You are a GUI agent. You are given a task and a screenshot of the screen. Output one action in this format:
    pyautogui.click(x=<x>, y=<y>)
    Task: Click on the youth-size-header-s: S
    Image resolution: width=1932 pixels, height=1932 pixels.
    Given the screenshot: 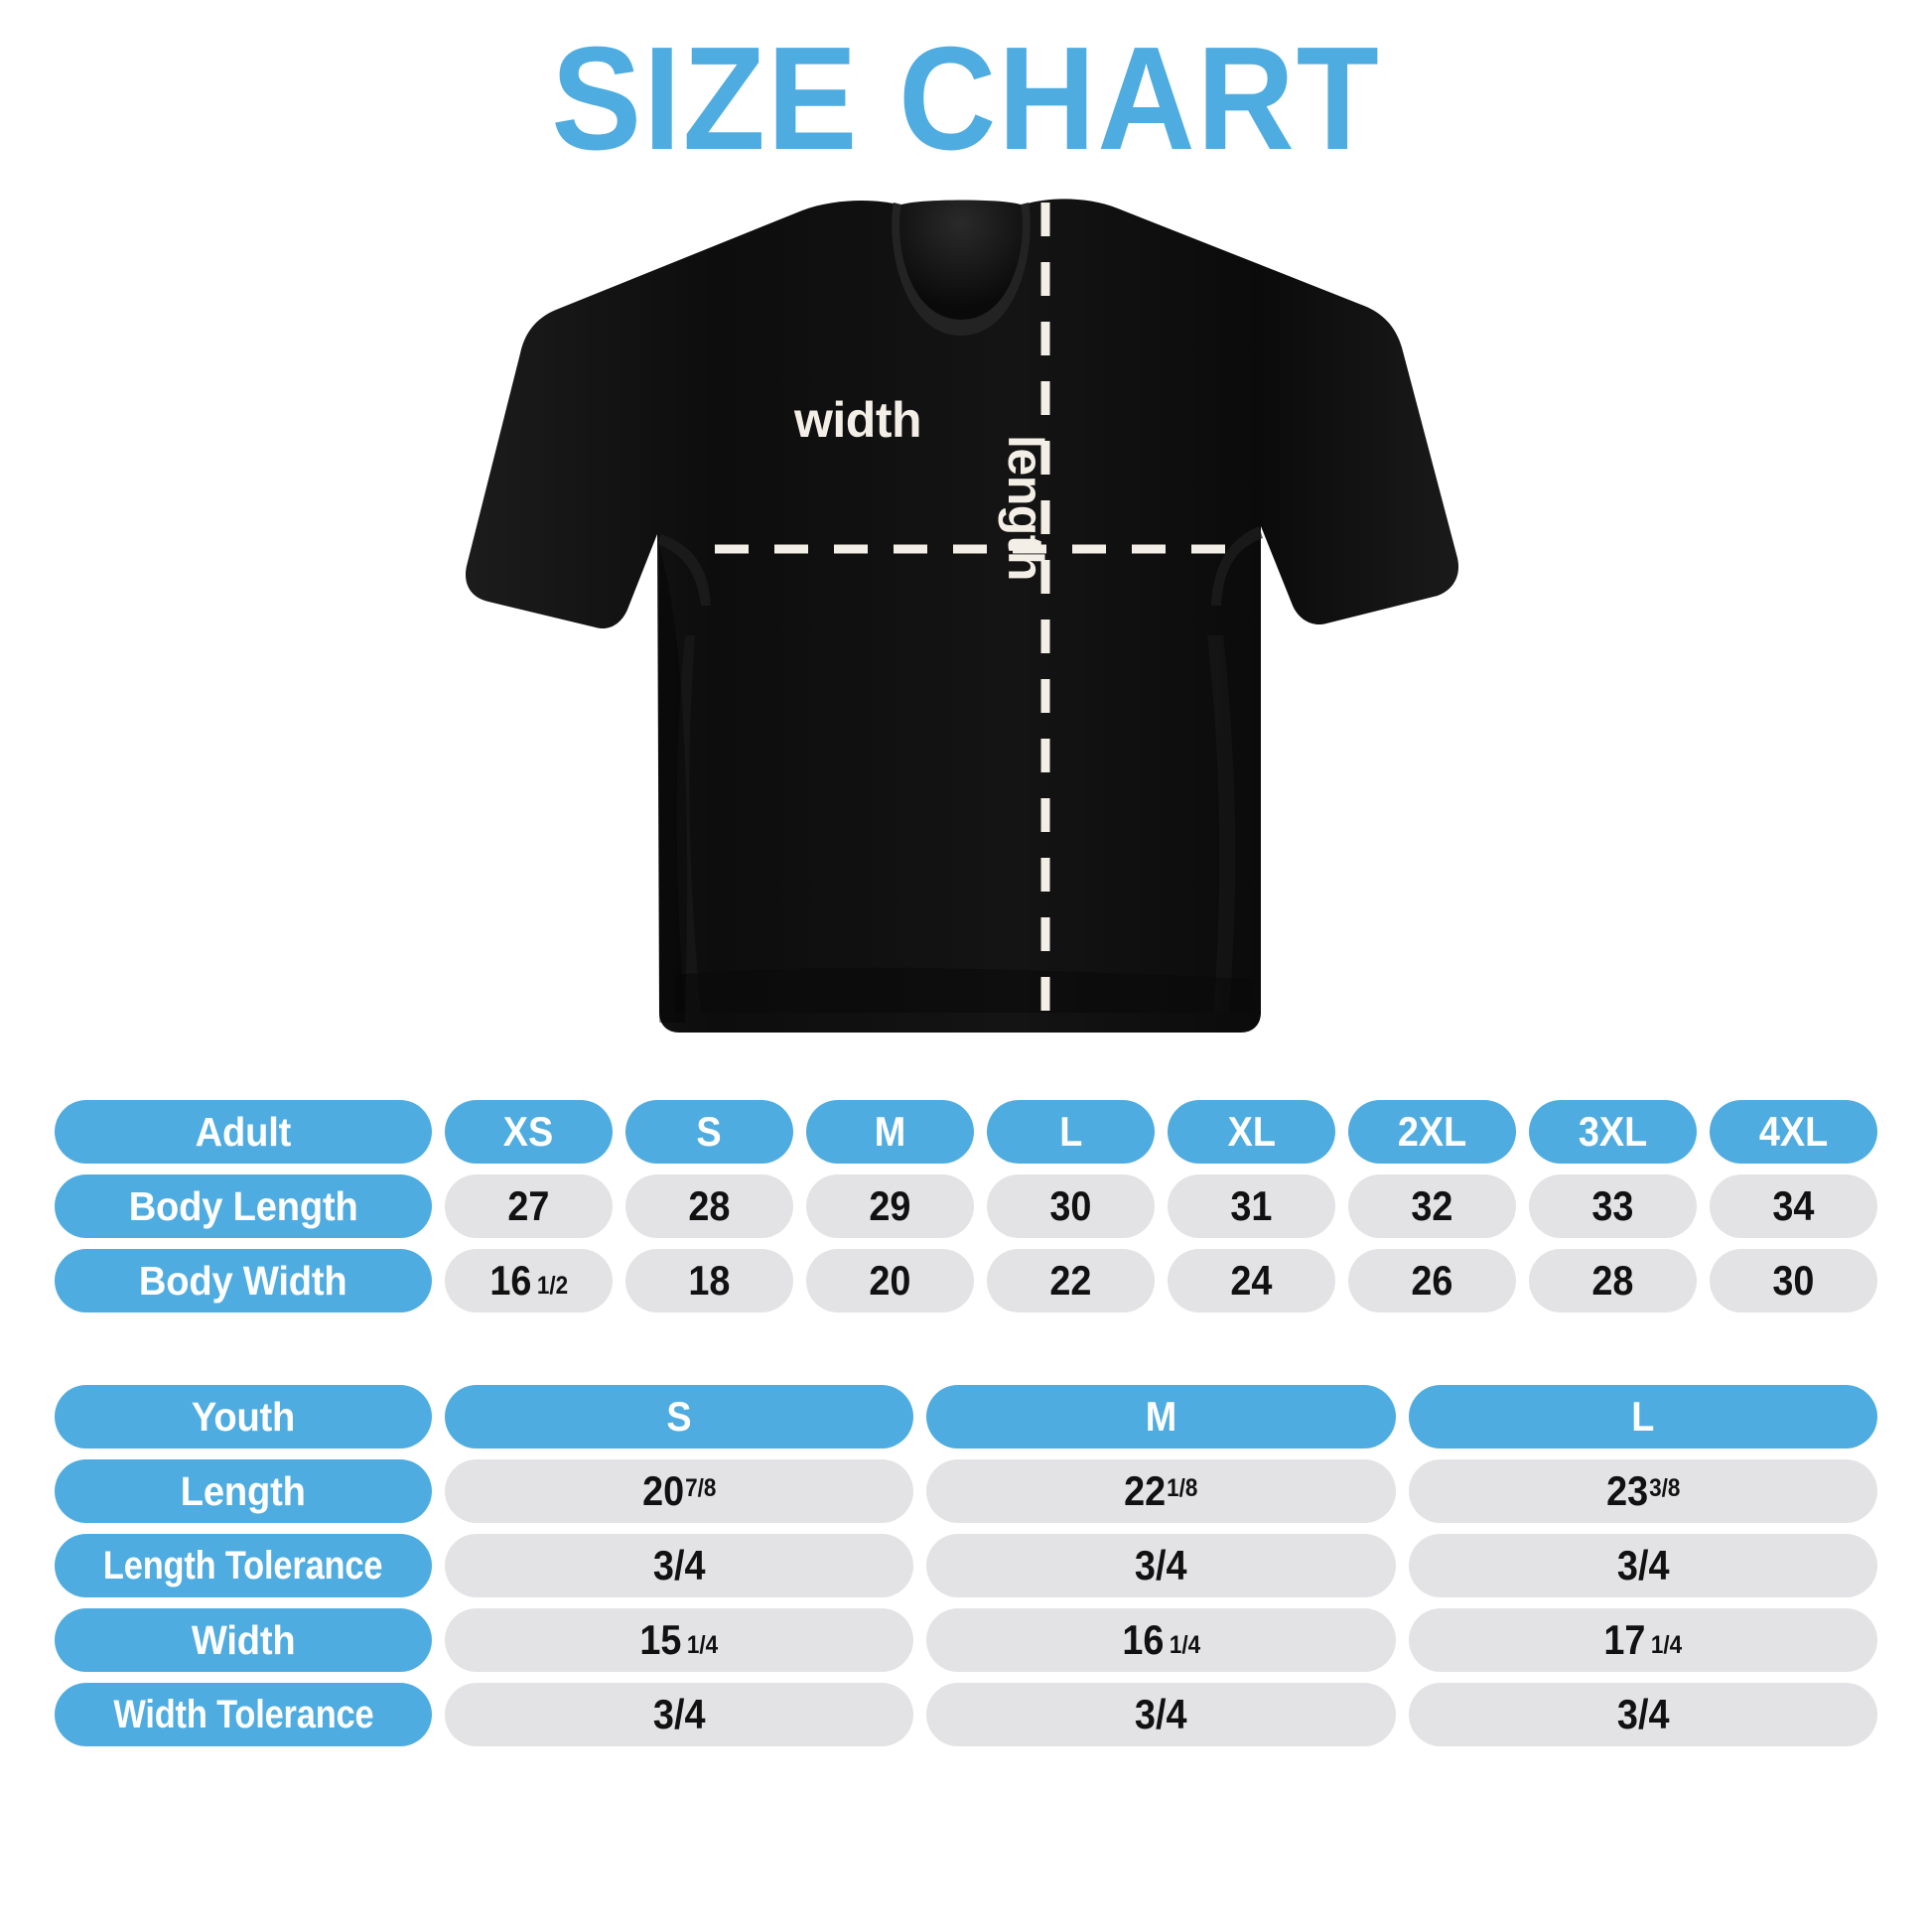 What is the action you would take?
    pyautogui.click(x=679, y=1417)
    